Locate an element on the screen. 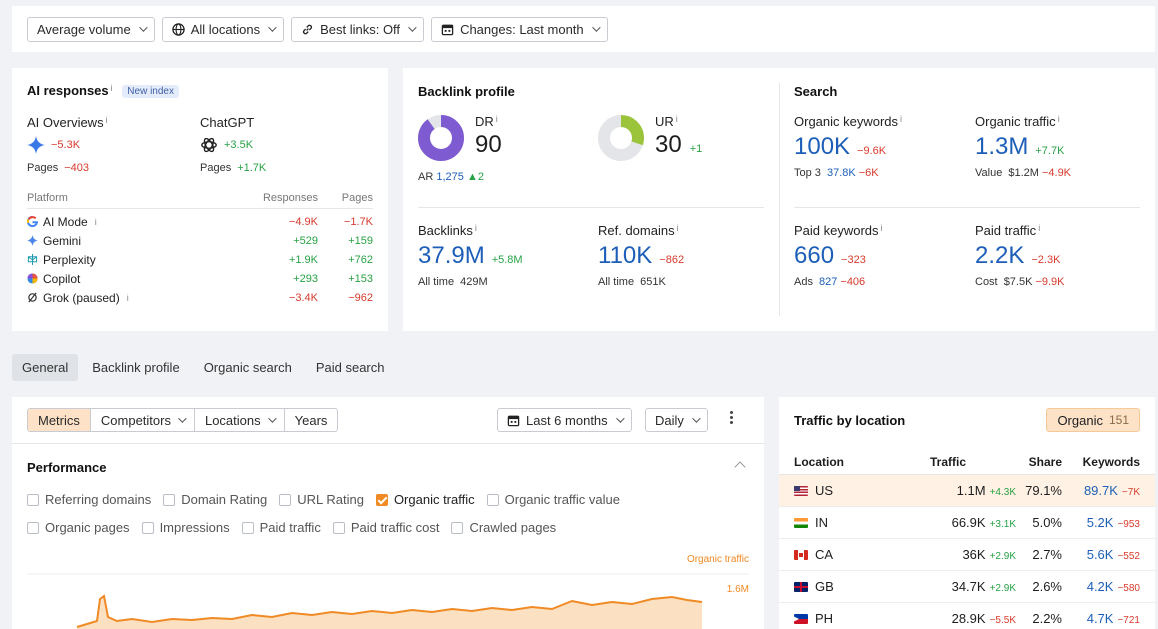 The image size is (1158, 629). keywords-value: 4.7K is located at coordinates (1100, 618).